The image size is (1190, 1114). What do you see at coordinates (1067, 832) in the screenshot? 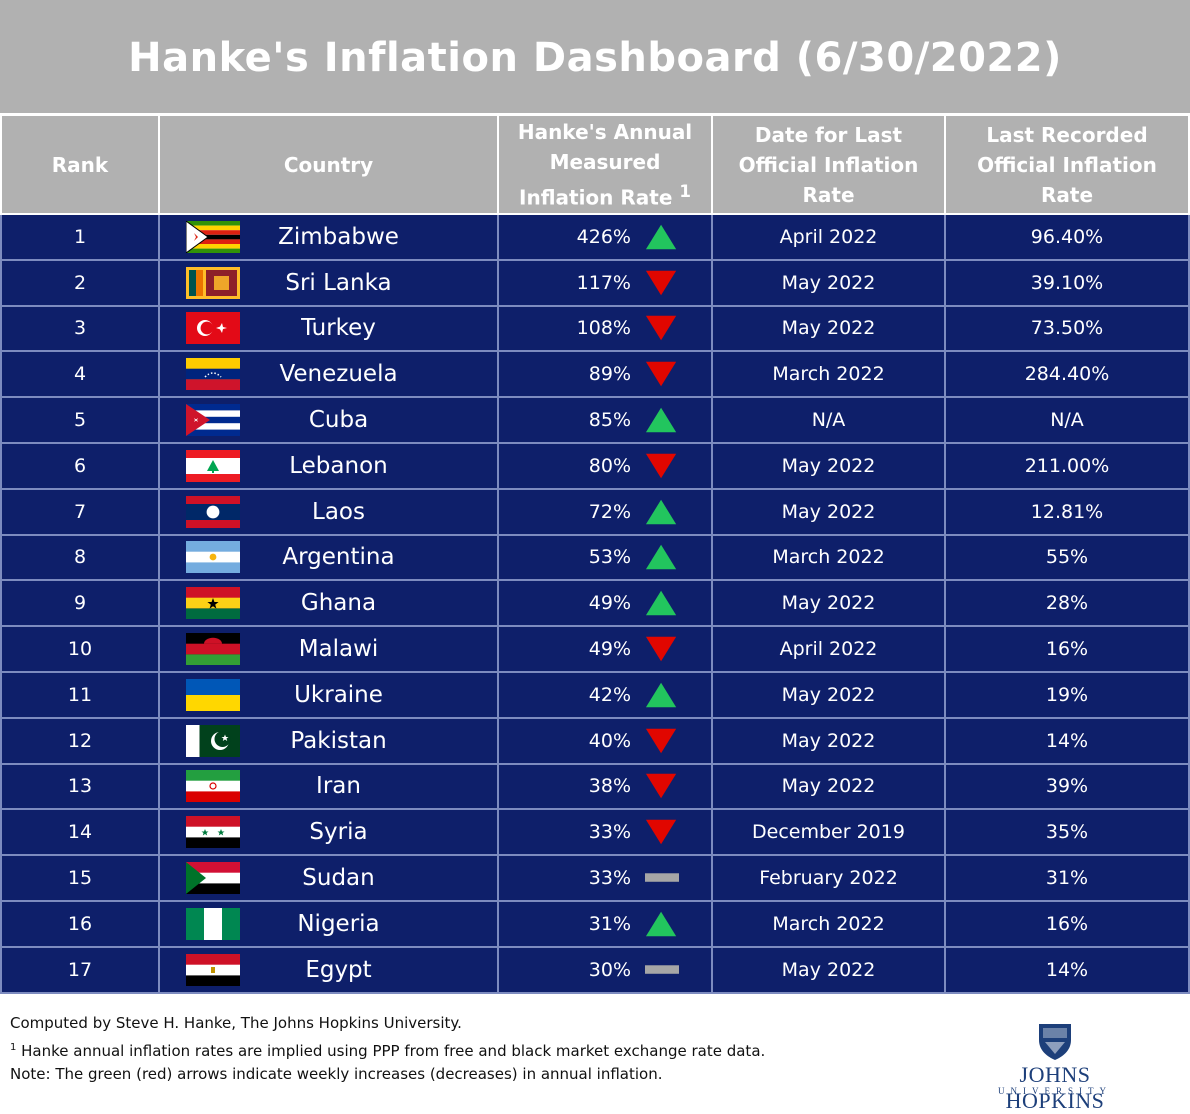
I see `official-rate-cell: 35%` at bounding box center [1067, 832].